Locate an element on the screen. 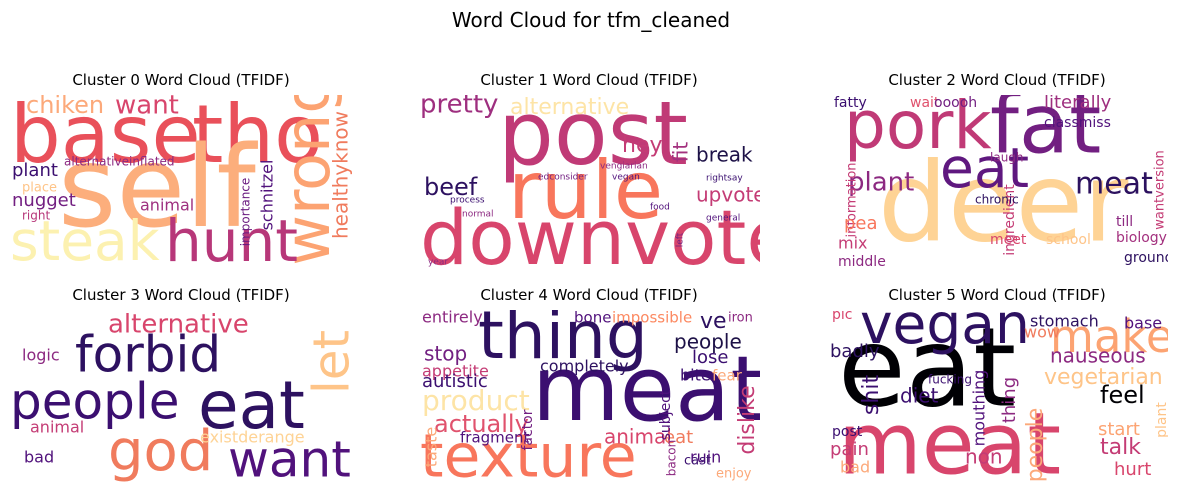 The height and width of the screenshot is (497, 1182). word: place is located at coordinates (39, 188).